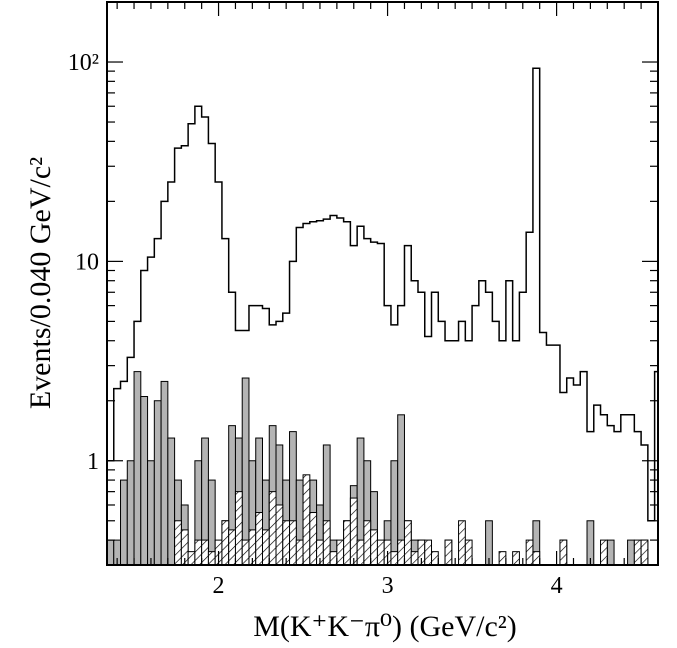  I want to click on y-tick-label: 10², so click(83, 63).